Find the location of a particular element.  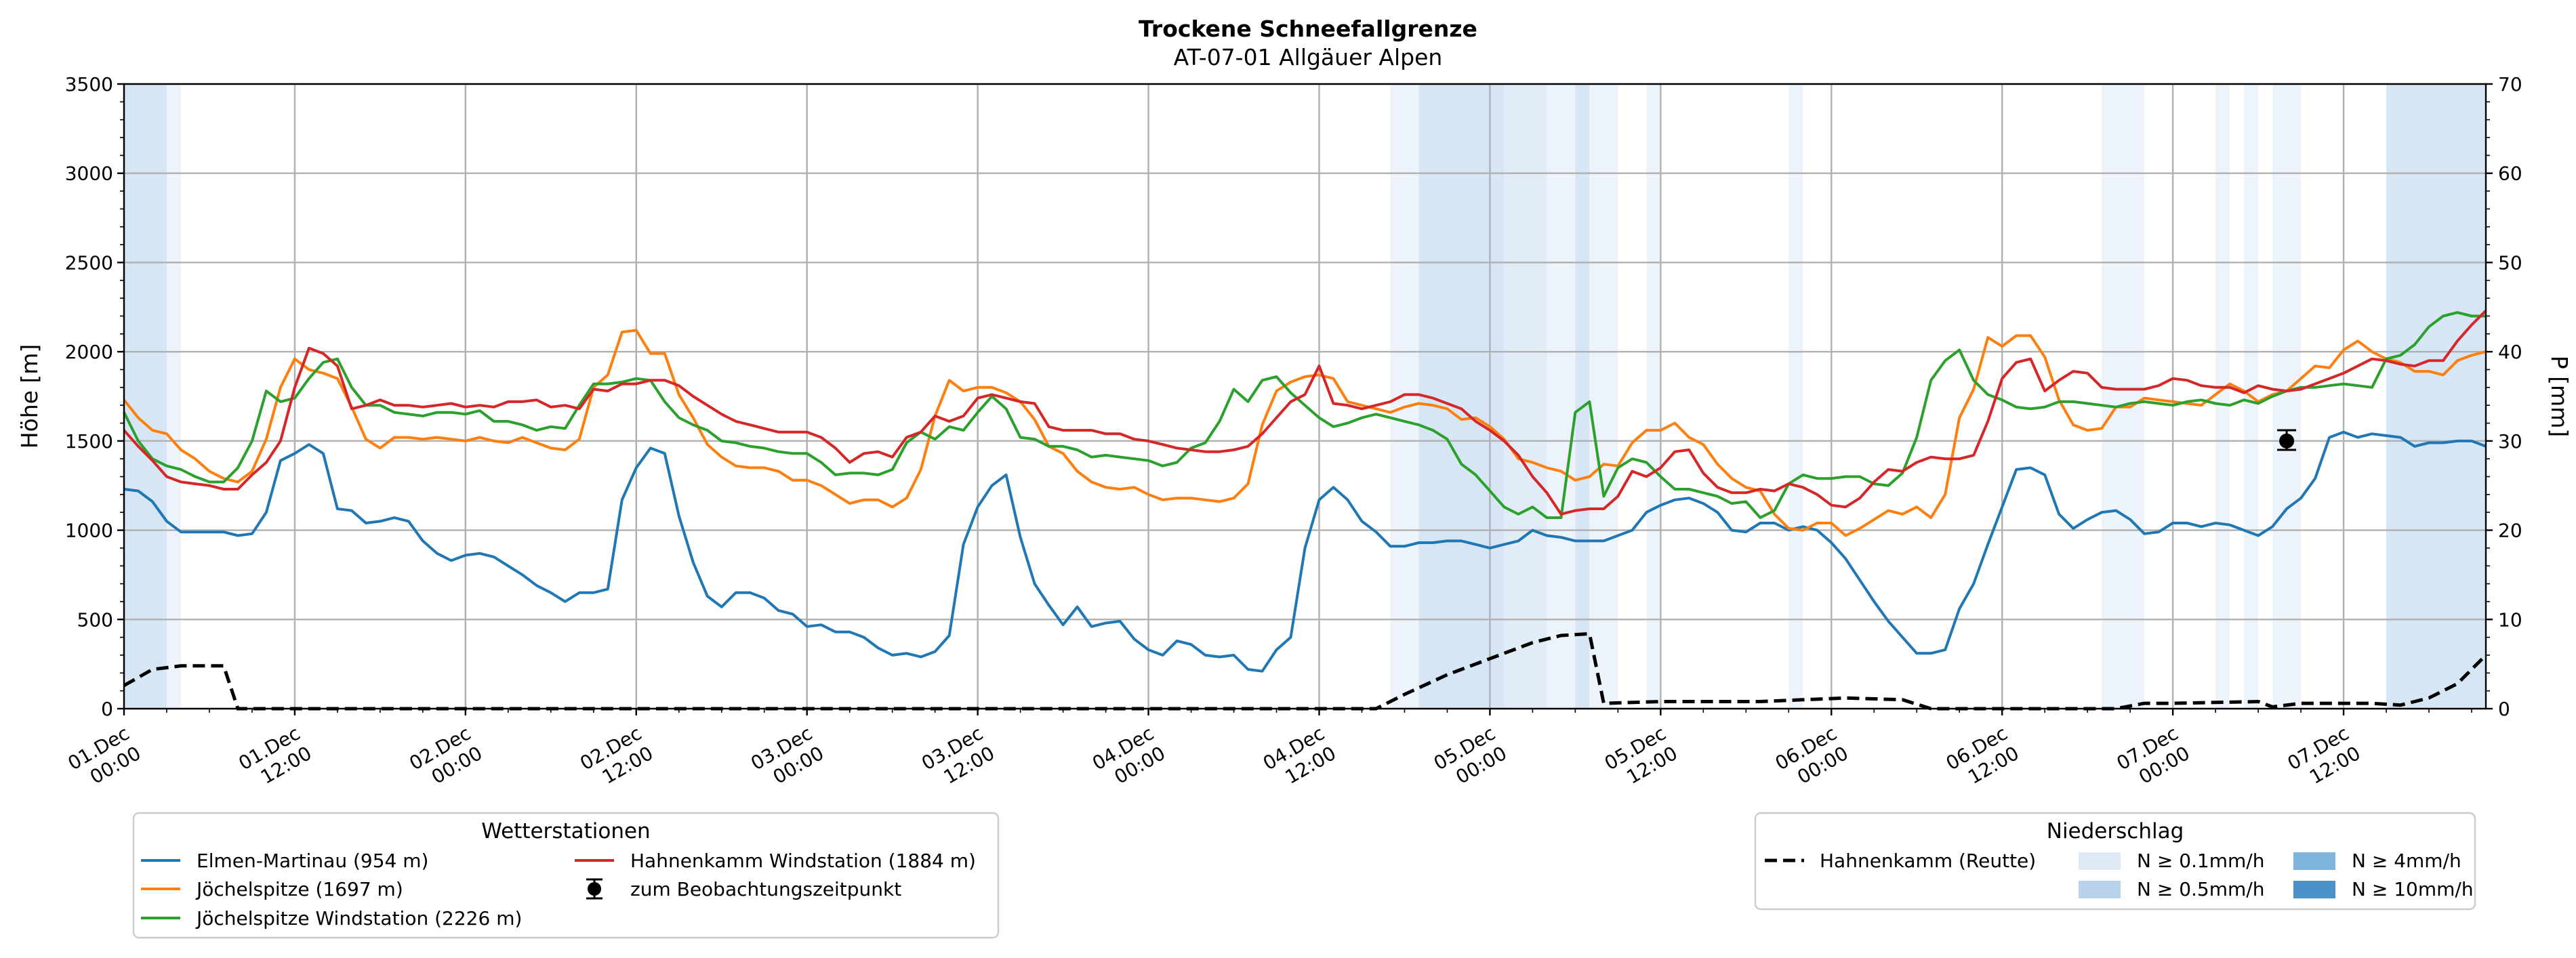

y2-tick-label: 40 is located at coordinates (2510, 352).